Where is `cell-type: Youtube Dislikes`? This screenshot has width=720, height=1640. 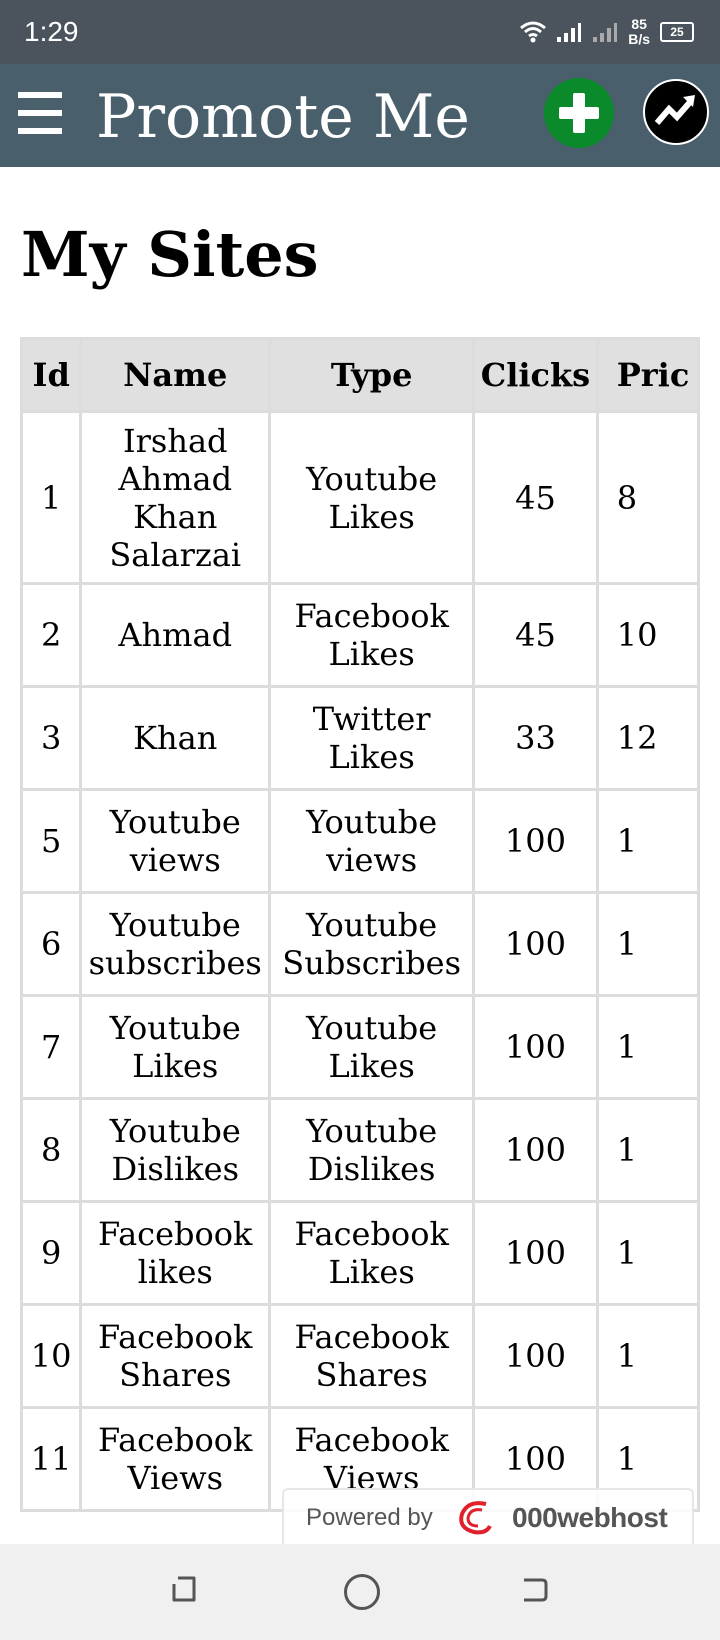
cell-type: Youtube Dislikes is located at coordinates (372, 1150).